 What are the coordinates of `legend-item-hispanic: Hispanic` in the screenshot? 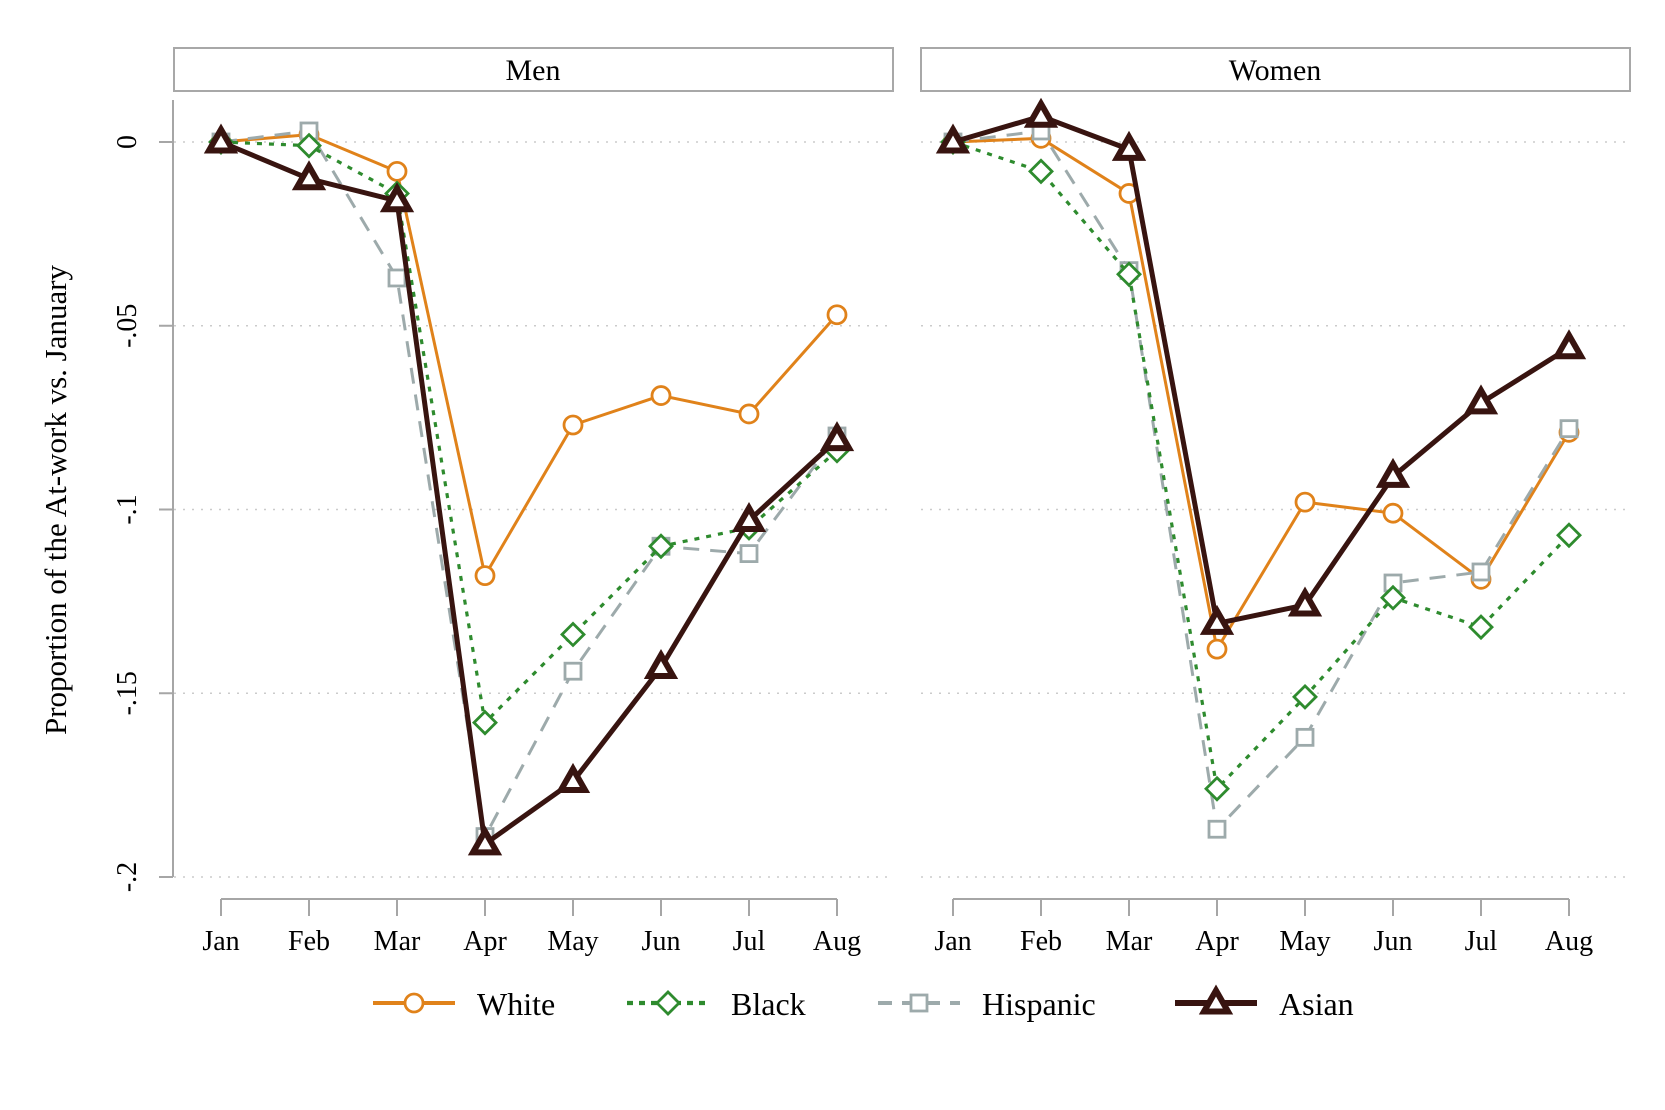 It's located at (987, 1004).